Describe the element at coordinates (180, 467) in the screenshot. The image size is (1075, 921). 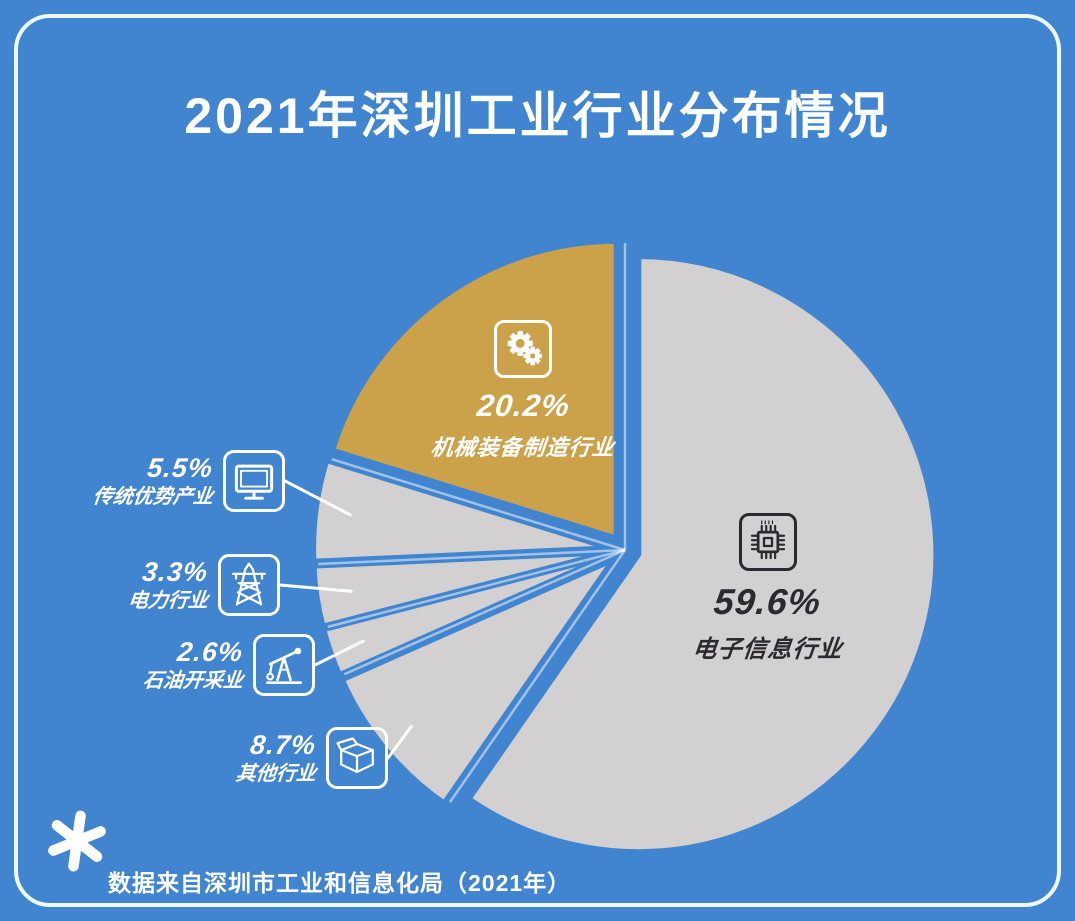
I see `callout-pct: 5.5%` at that location.